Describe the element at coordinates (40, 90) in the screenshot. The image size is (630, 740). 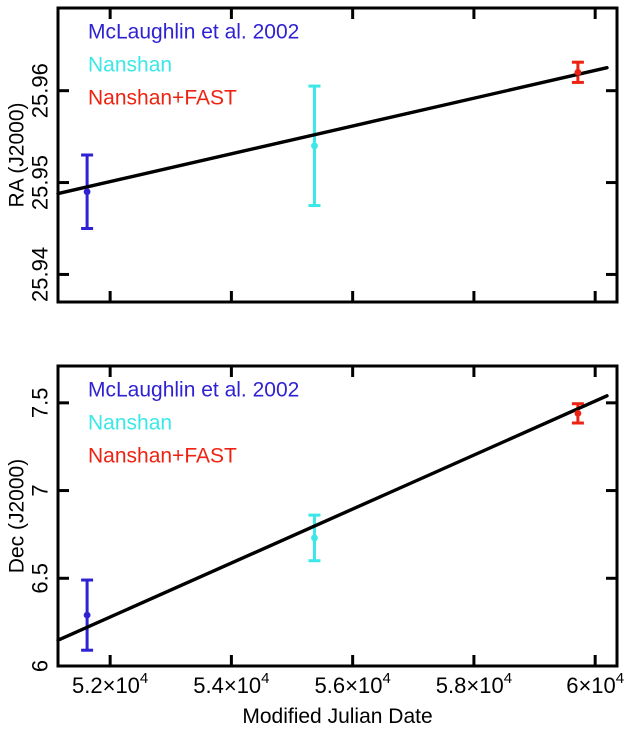
I see `y-tick-label: 25.96` at that location.